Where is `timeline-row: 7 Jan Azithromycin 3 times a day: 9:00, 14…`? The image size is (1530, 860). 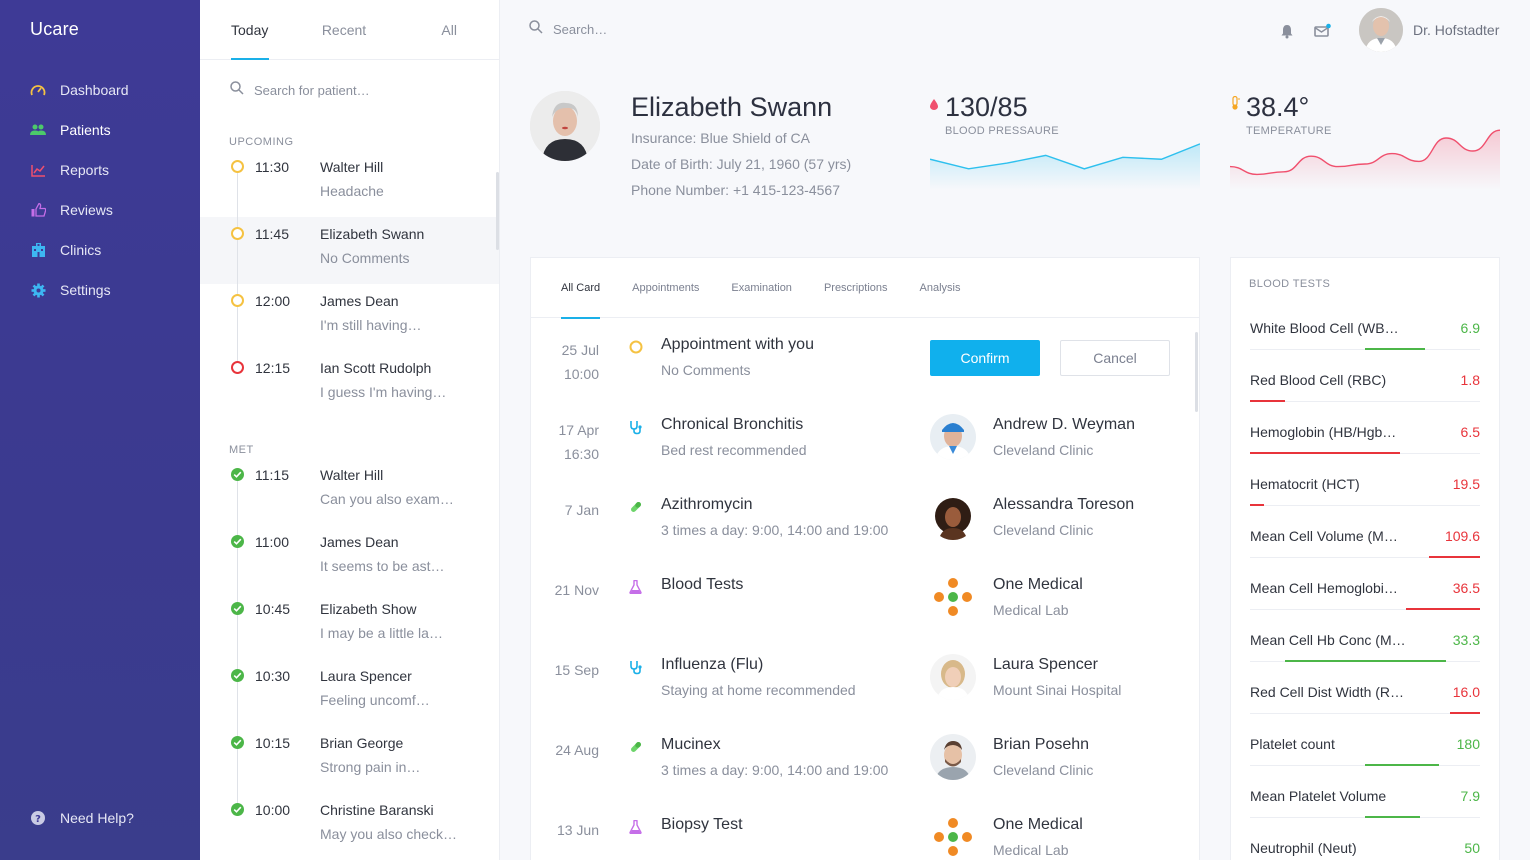 timeline-row: 7 Jan Azithromycin 3 times a day: 9:00, 14… is located at coordinates (865, 518).